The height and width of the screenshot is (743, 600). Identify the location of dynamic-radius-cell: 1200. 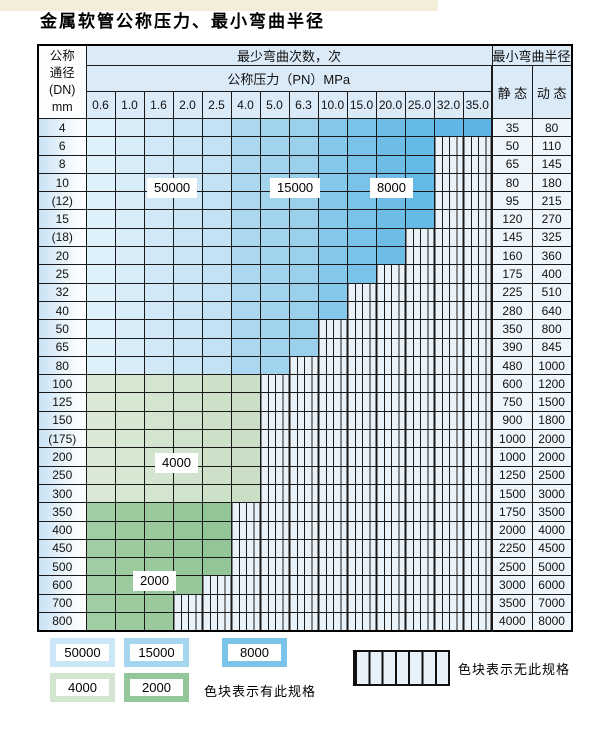
(552, 384).